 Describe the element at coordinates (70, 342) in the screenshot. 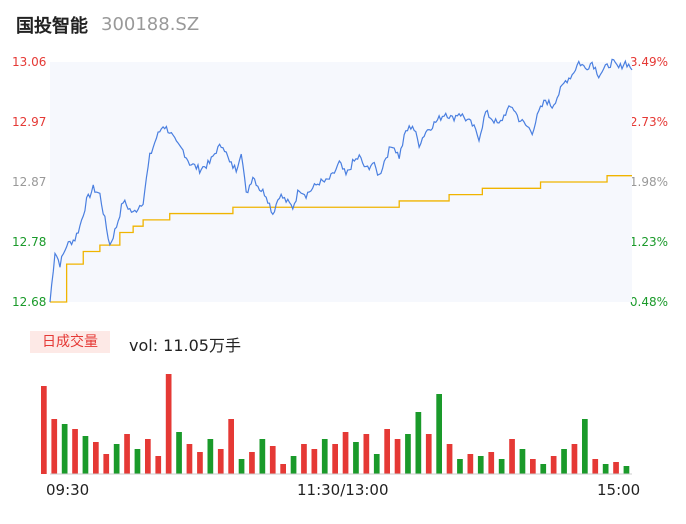

I see `volume-tab: 日成交量` at that location.